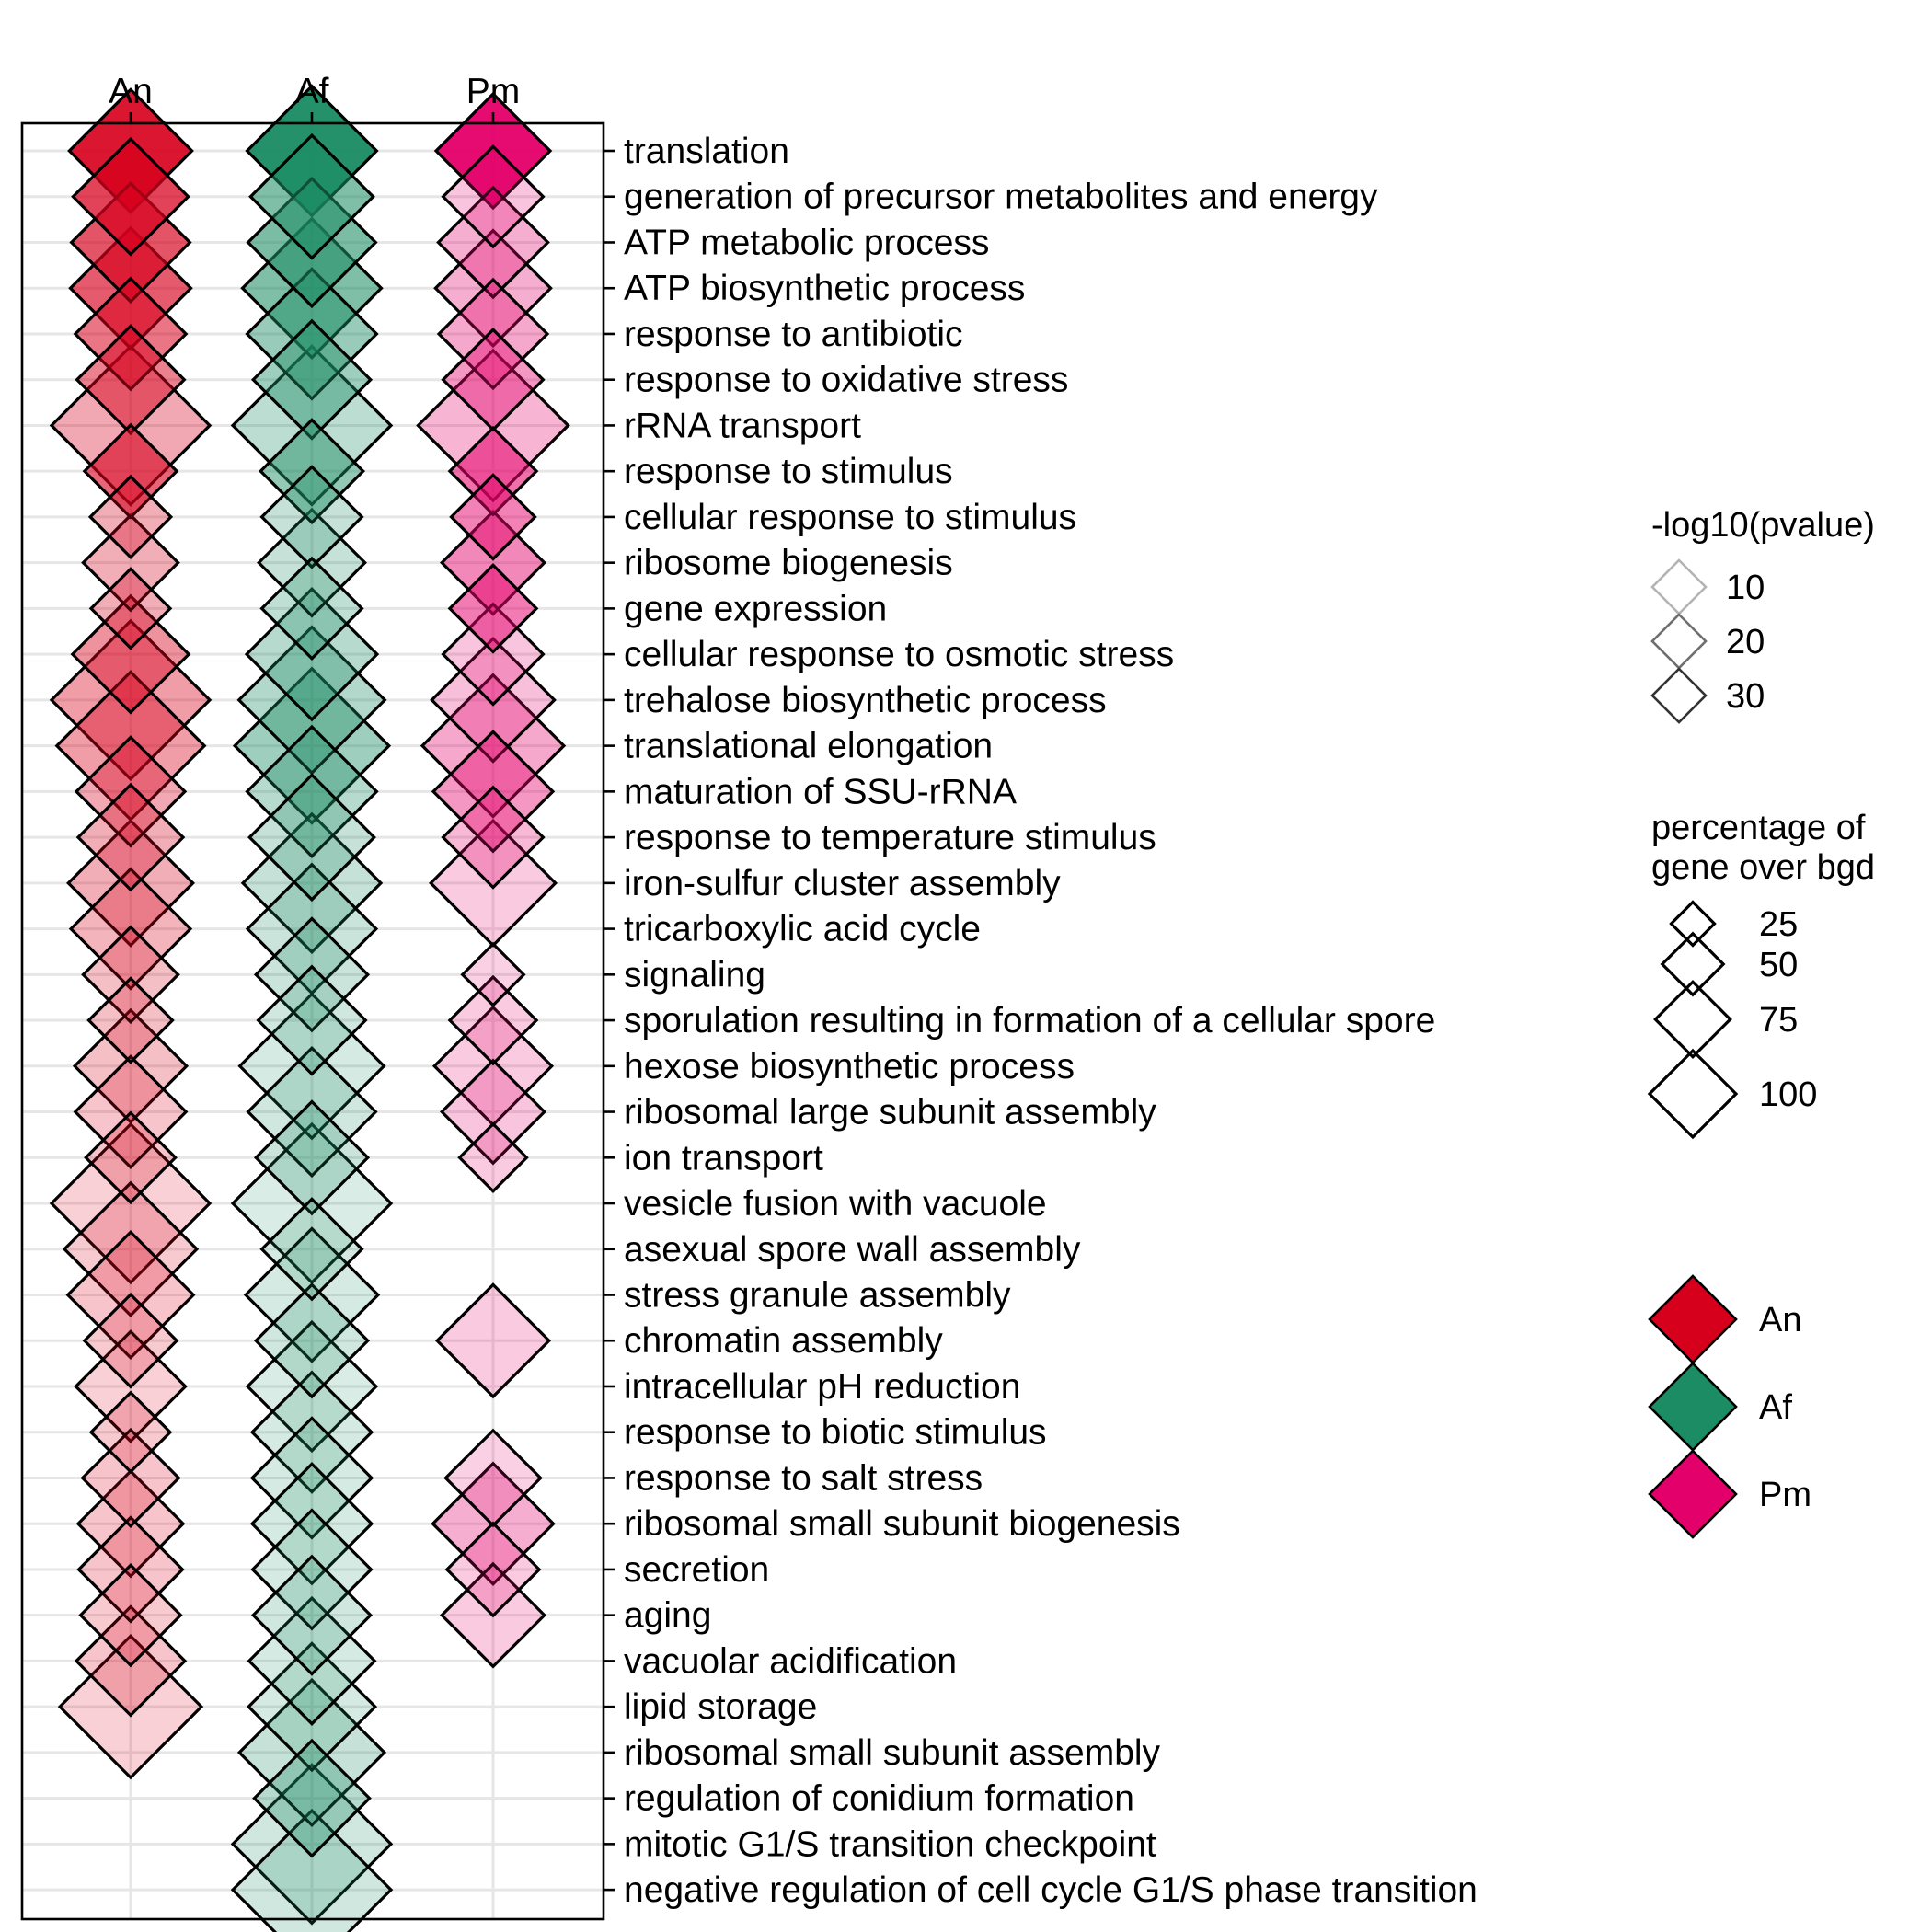 Image resolution: width=1932 pixels, height=1932 pixels. I want to click on column-label-af: Af, so click(312, 91).